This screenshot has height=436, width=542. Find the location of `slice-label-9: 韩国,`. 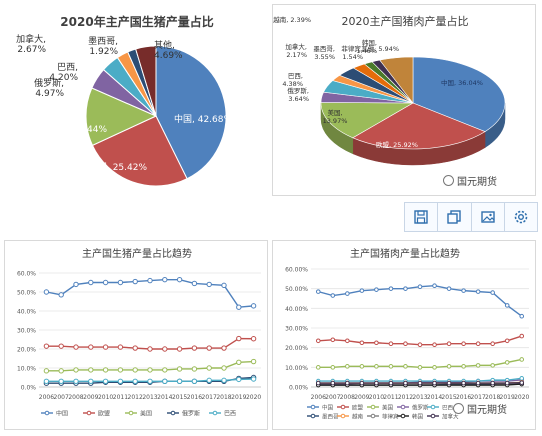

slice-label-9: 韩国, is located at coordinates (369, 42).